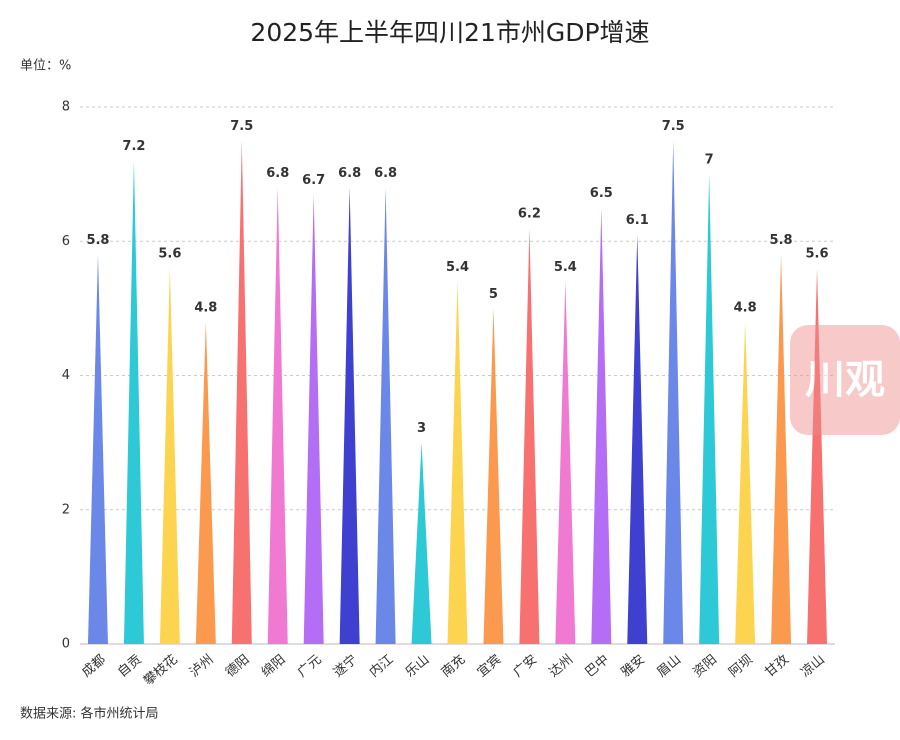 This screenshot has width=900, height=740. I want to click on value-label: 6.1, so click(637, 220).